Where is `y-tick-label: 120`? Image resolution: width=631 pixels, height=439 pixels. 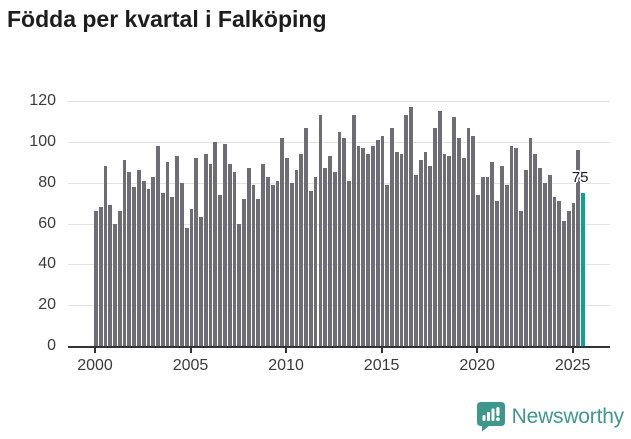
y-tick-label: 120 is located at coordinates (42, 100).